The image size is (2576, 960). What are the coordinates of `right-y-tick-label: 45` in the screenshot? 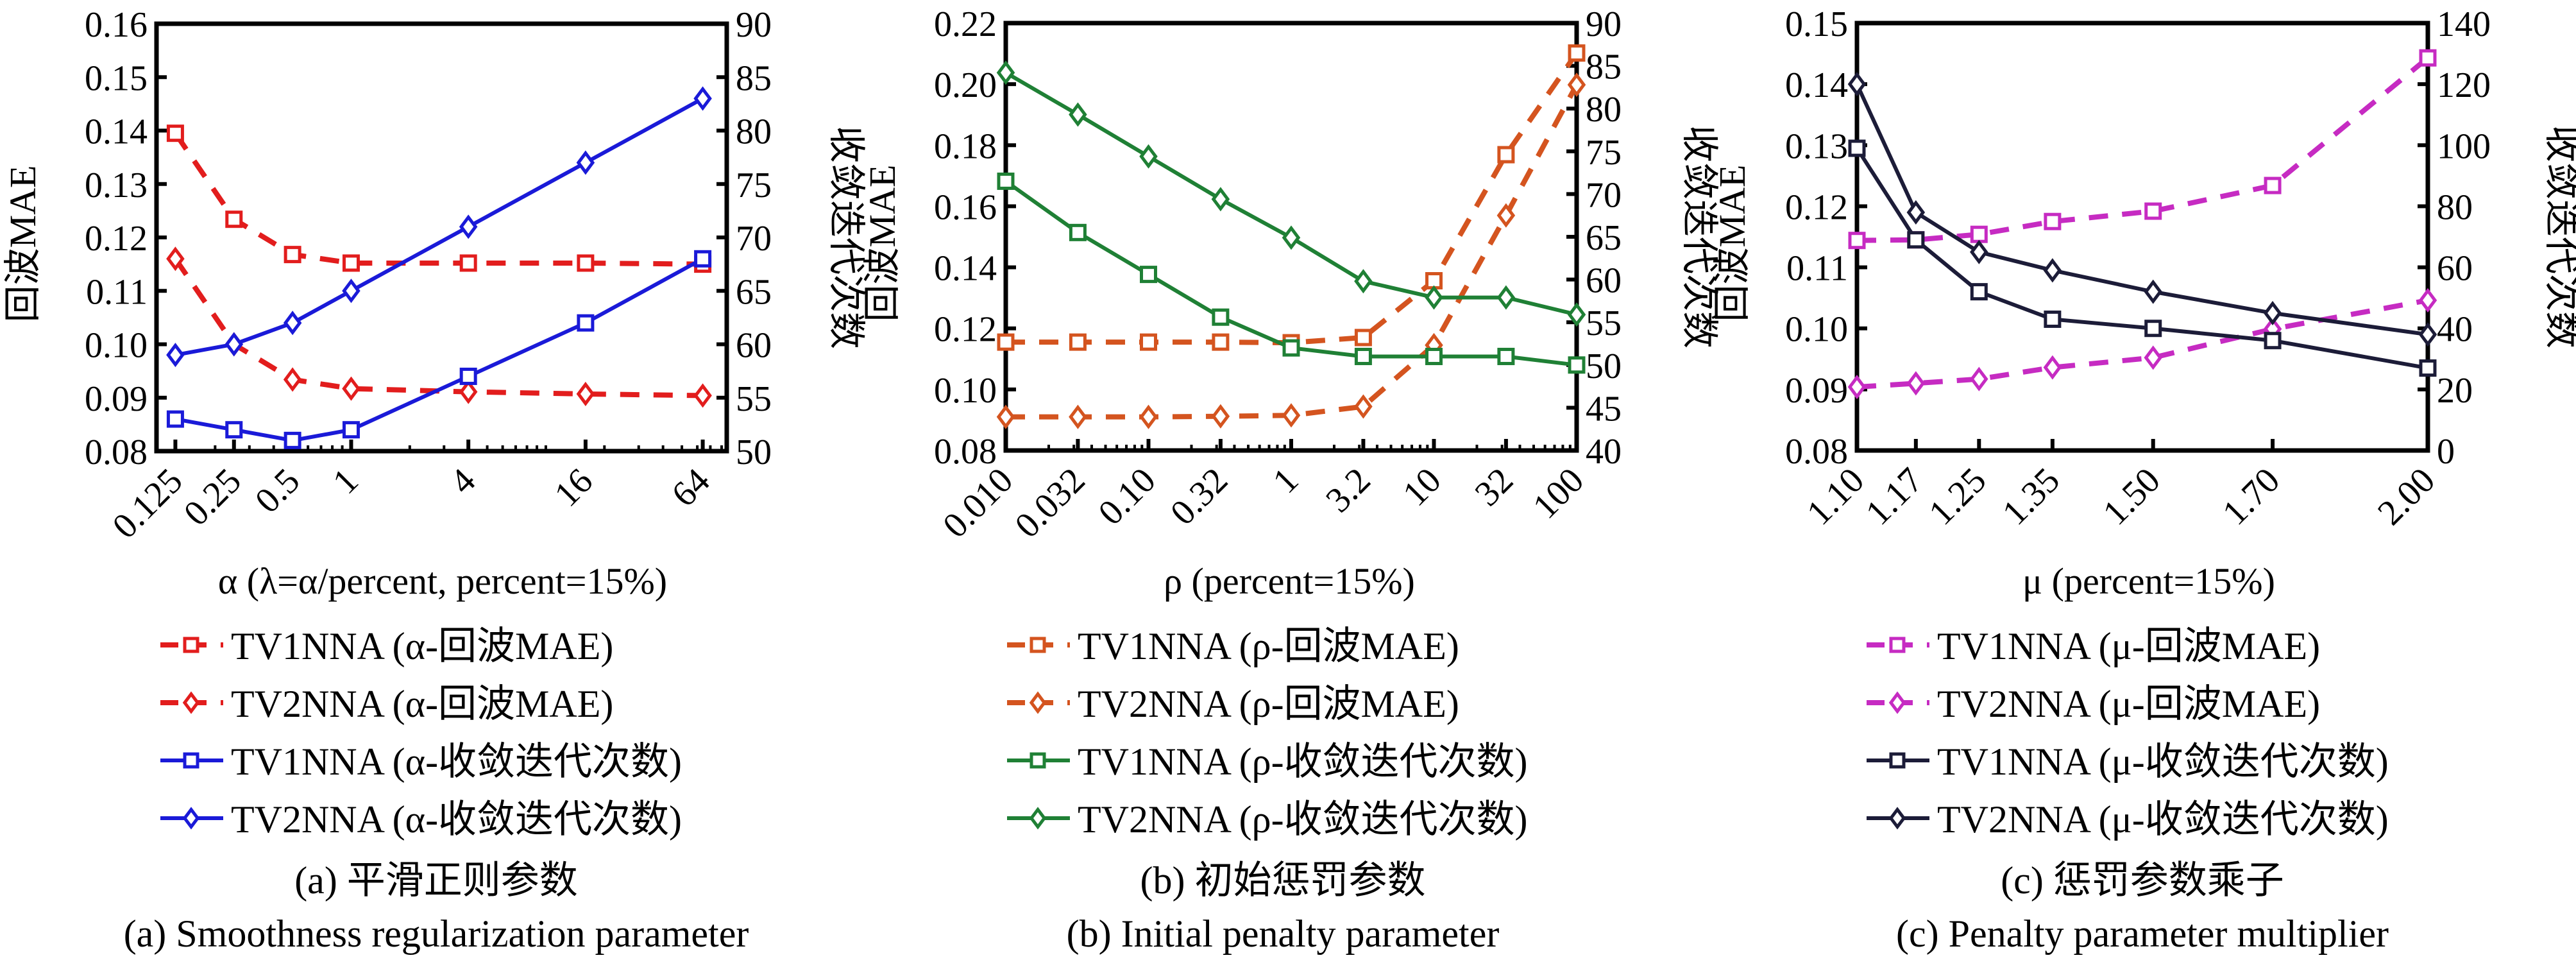 It's located at (1604, 409).